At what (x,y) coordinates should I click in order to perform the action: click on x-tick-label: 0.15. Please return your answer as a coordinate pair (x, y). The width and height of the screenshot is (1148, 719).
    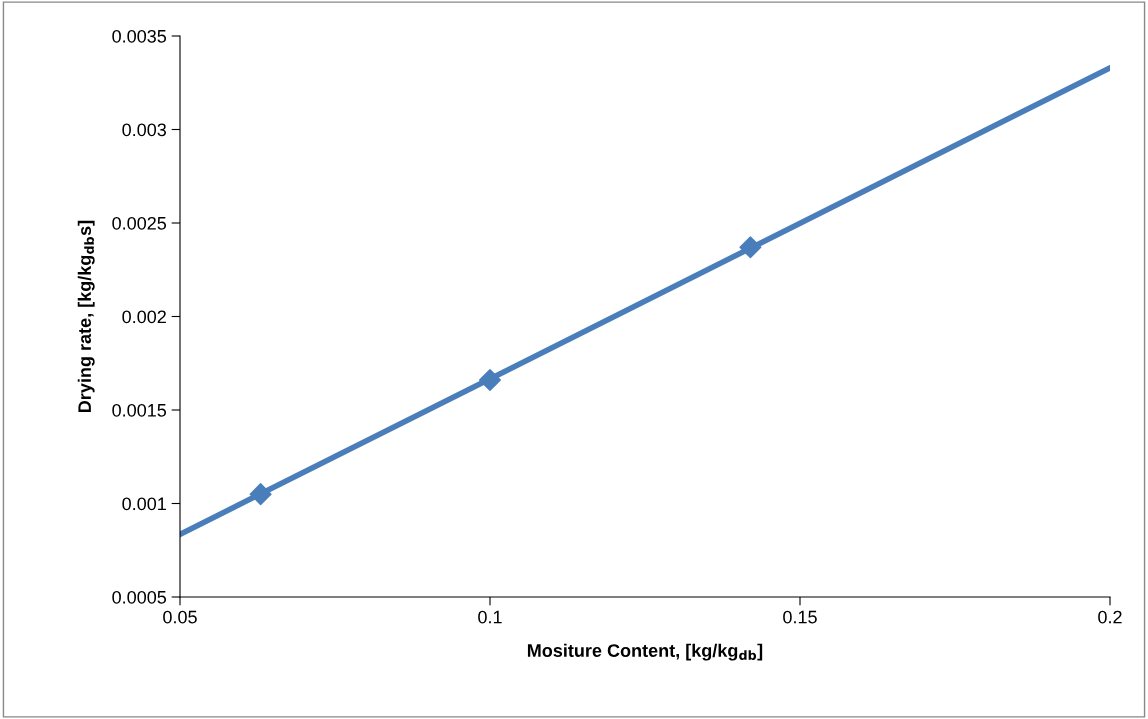
    Looking at the image, I should click on (800, 617).